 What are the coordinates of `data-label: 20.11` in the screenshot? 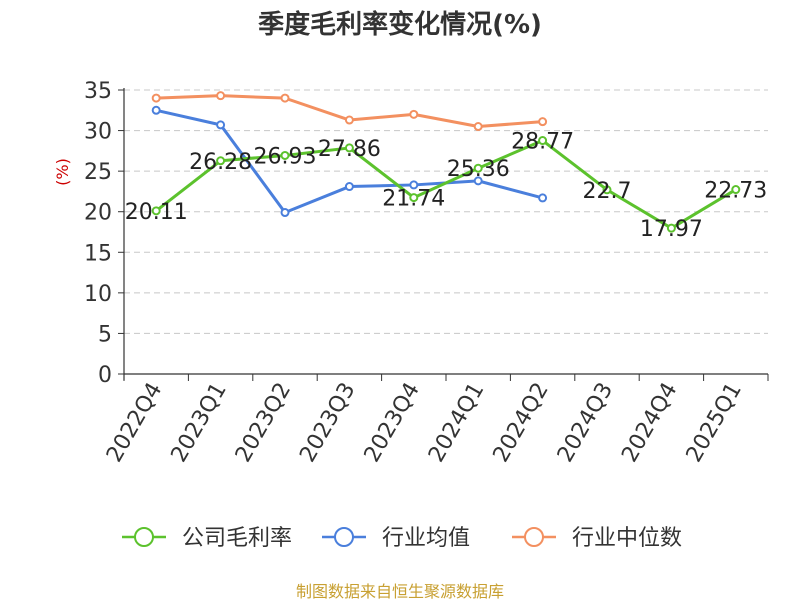 It's located at (156, 212).